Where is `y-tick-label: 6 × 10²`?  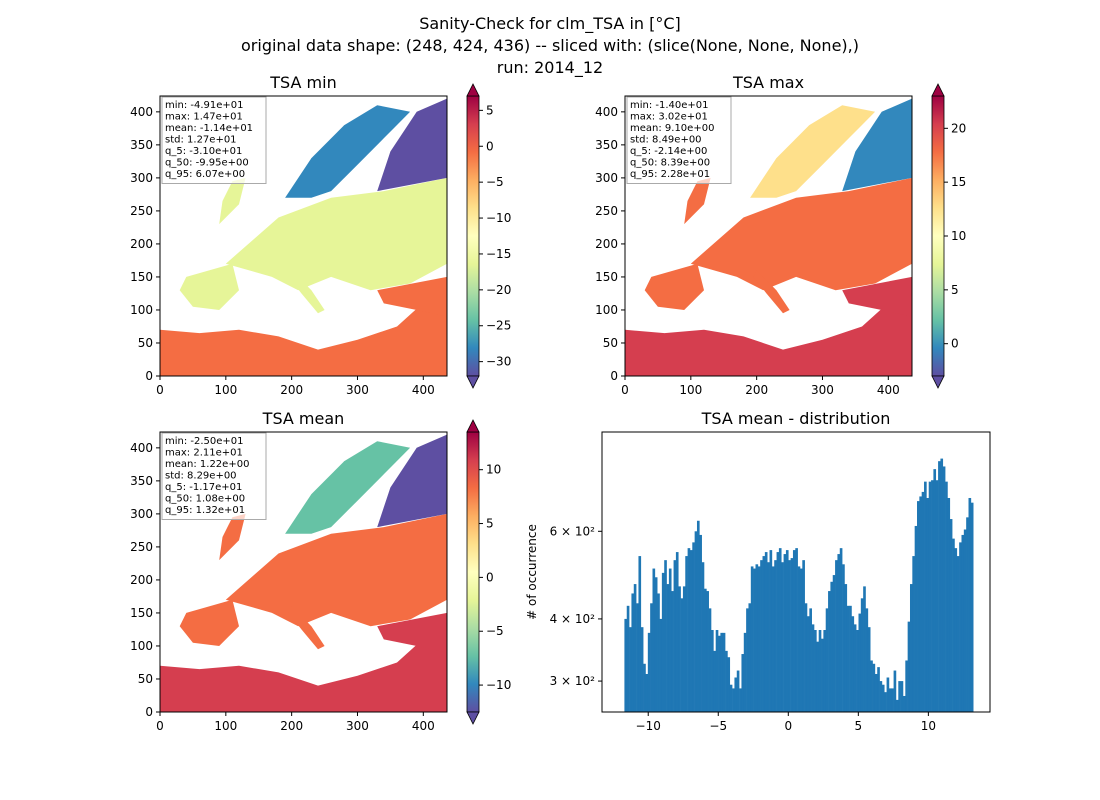 y-tick-label: 6 × 10² is located at coordinates (573, 531).